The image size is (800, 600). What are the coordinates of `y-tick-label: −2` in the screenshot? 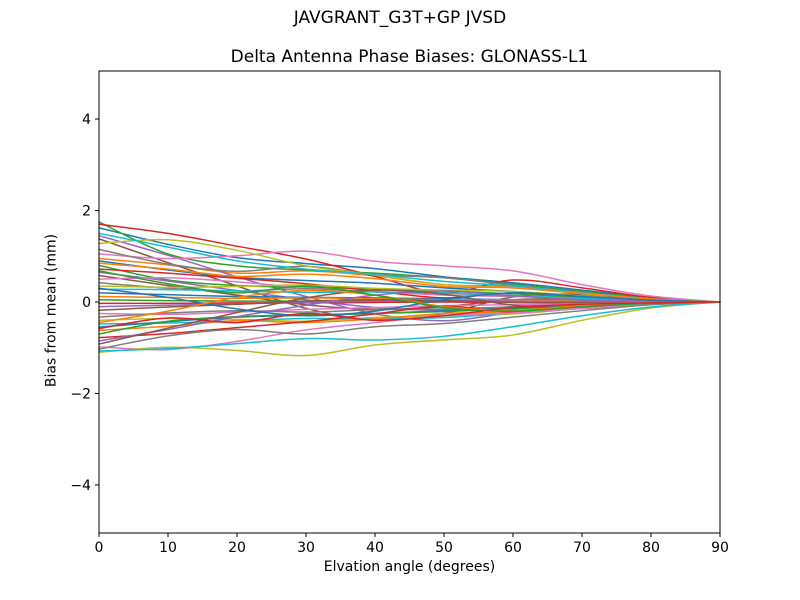 It's located at (80, 394).